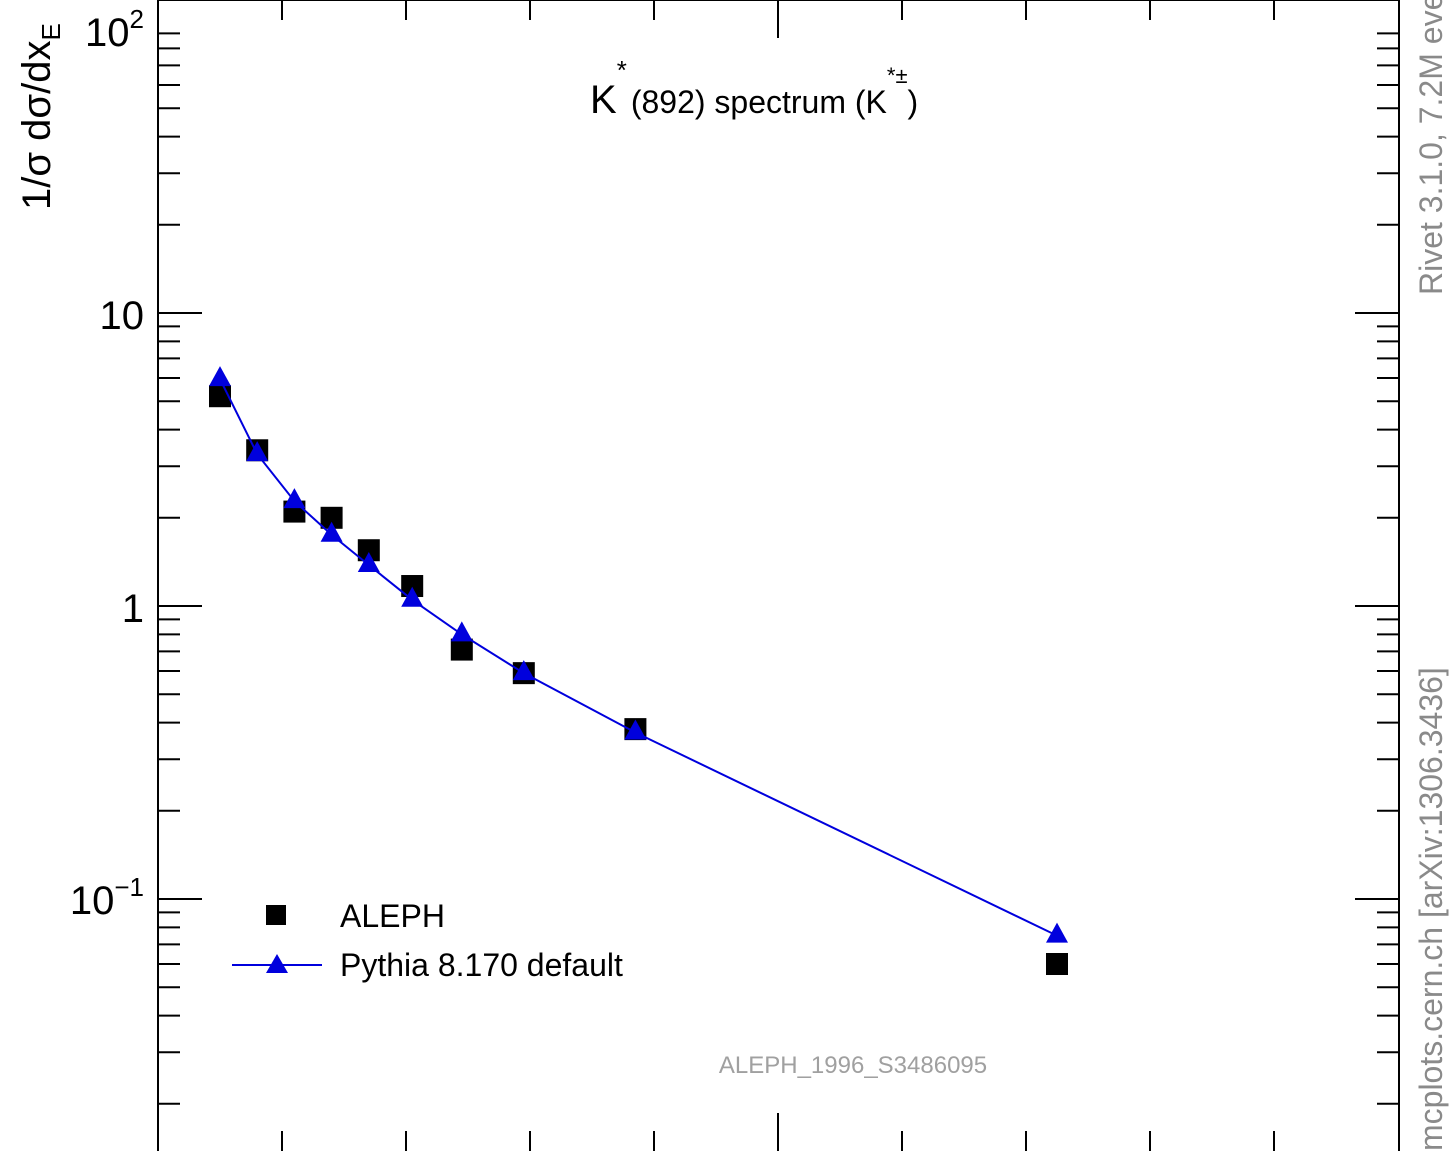 The width and height of the screenshot is (1456, 1151). What do you see at coordinates (392, 916) in the screenshot?
I see `legend-label-aleph: ALEPH` at bounding box center [392, 916].